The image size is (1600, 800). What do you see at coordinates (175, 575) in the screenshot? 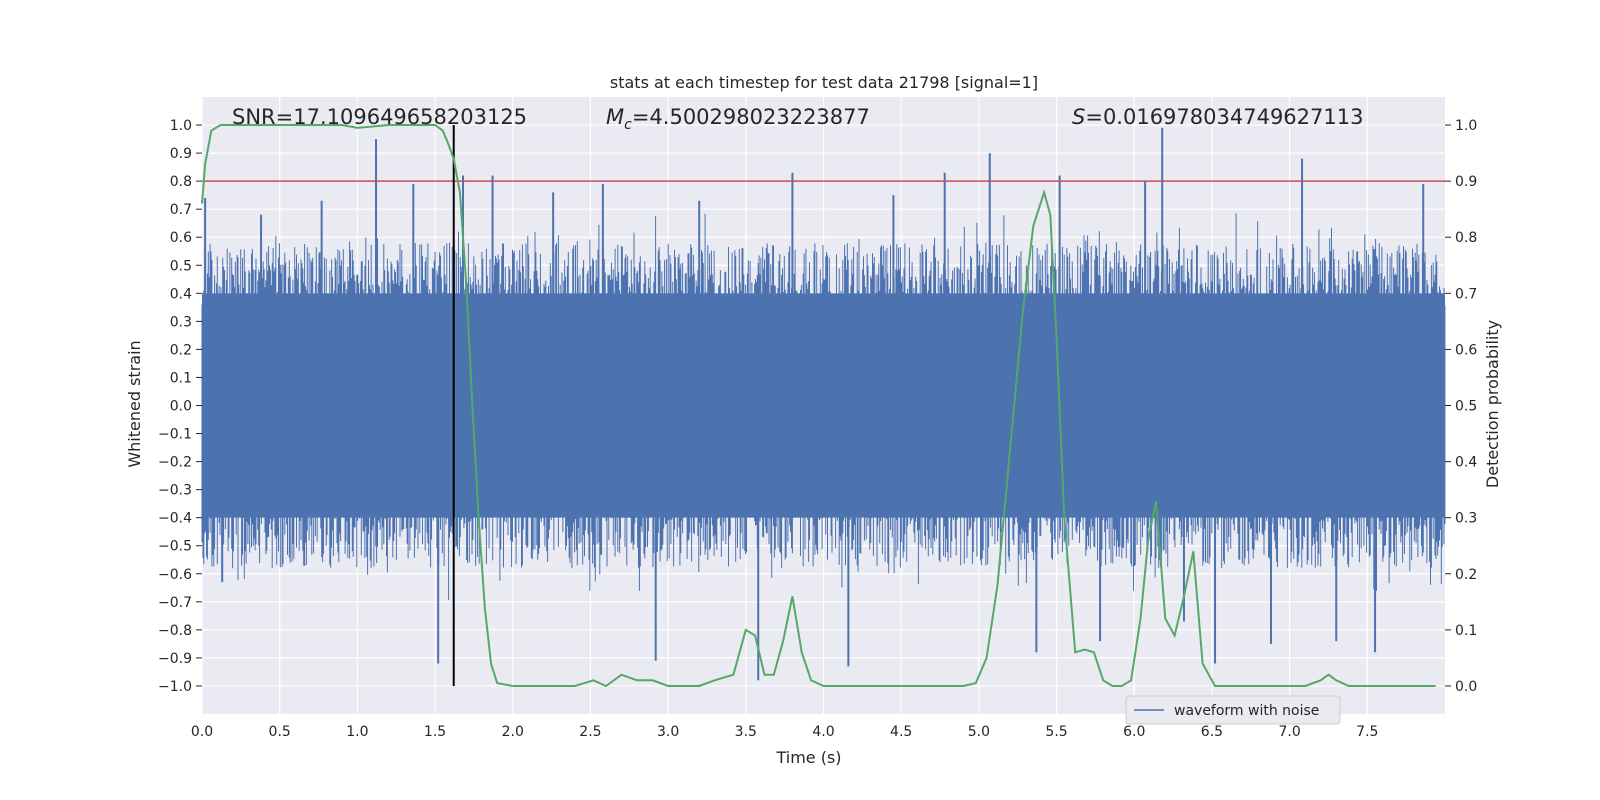
I see `y-tick-label: −0.6` at bounding box center [175, 575].